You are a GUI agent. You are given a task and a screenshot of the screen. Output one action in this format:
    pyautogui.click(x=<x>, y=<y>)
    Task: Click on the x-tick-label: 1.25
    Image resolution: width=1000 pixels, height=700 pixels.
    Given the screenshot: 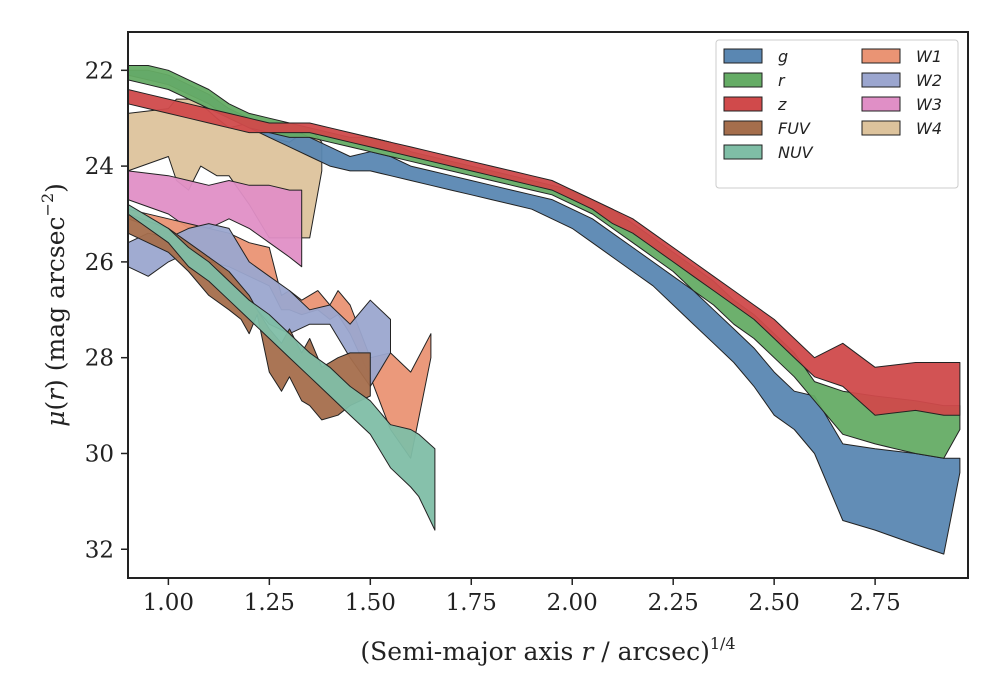 What is the action you would take?
    pyautogui.click(x=269, y=603)
    